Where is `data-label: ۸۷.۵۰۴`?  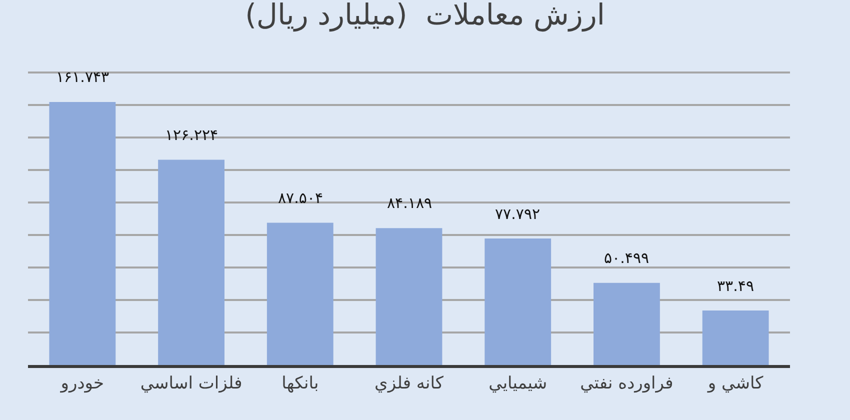 data-label: ۸۷.۵۰۴ is located at coordinates (301, 198).